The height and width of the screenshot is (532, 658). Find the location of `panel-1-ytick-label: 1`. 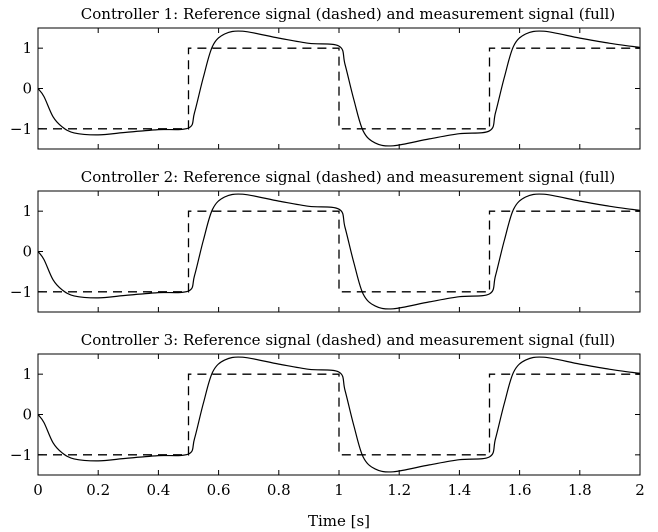

panel-1-ytick-label: 1 is located at coordinates (27, 48).